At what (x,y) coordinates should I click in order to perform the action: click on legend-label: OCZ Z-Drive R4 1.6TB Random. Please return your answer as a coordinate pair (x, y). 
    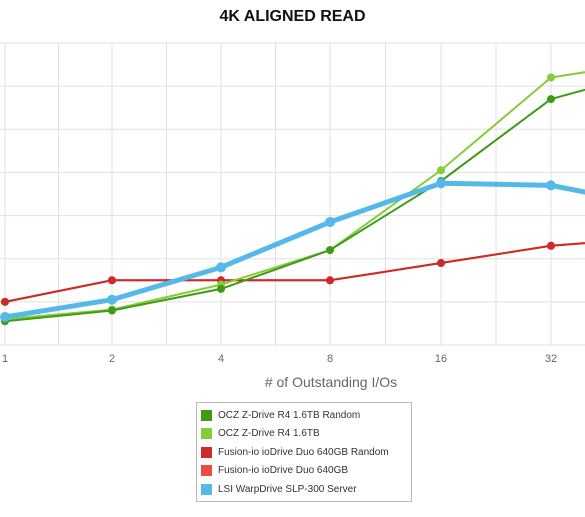
    Looking at the image, I should click on (289, 415).